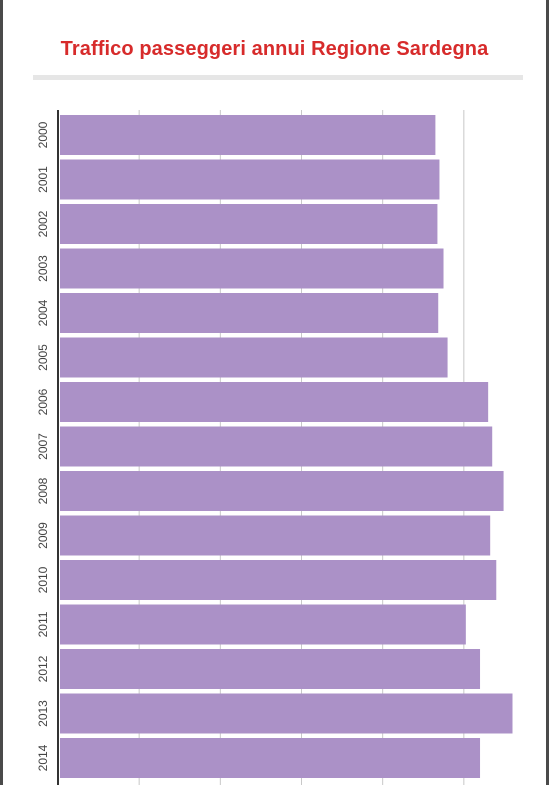  Describe the element at coordinates (248, 135) in the screenshot. I see `bar-2000` at that location.